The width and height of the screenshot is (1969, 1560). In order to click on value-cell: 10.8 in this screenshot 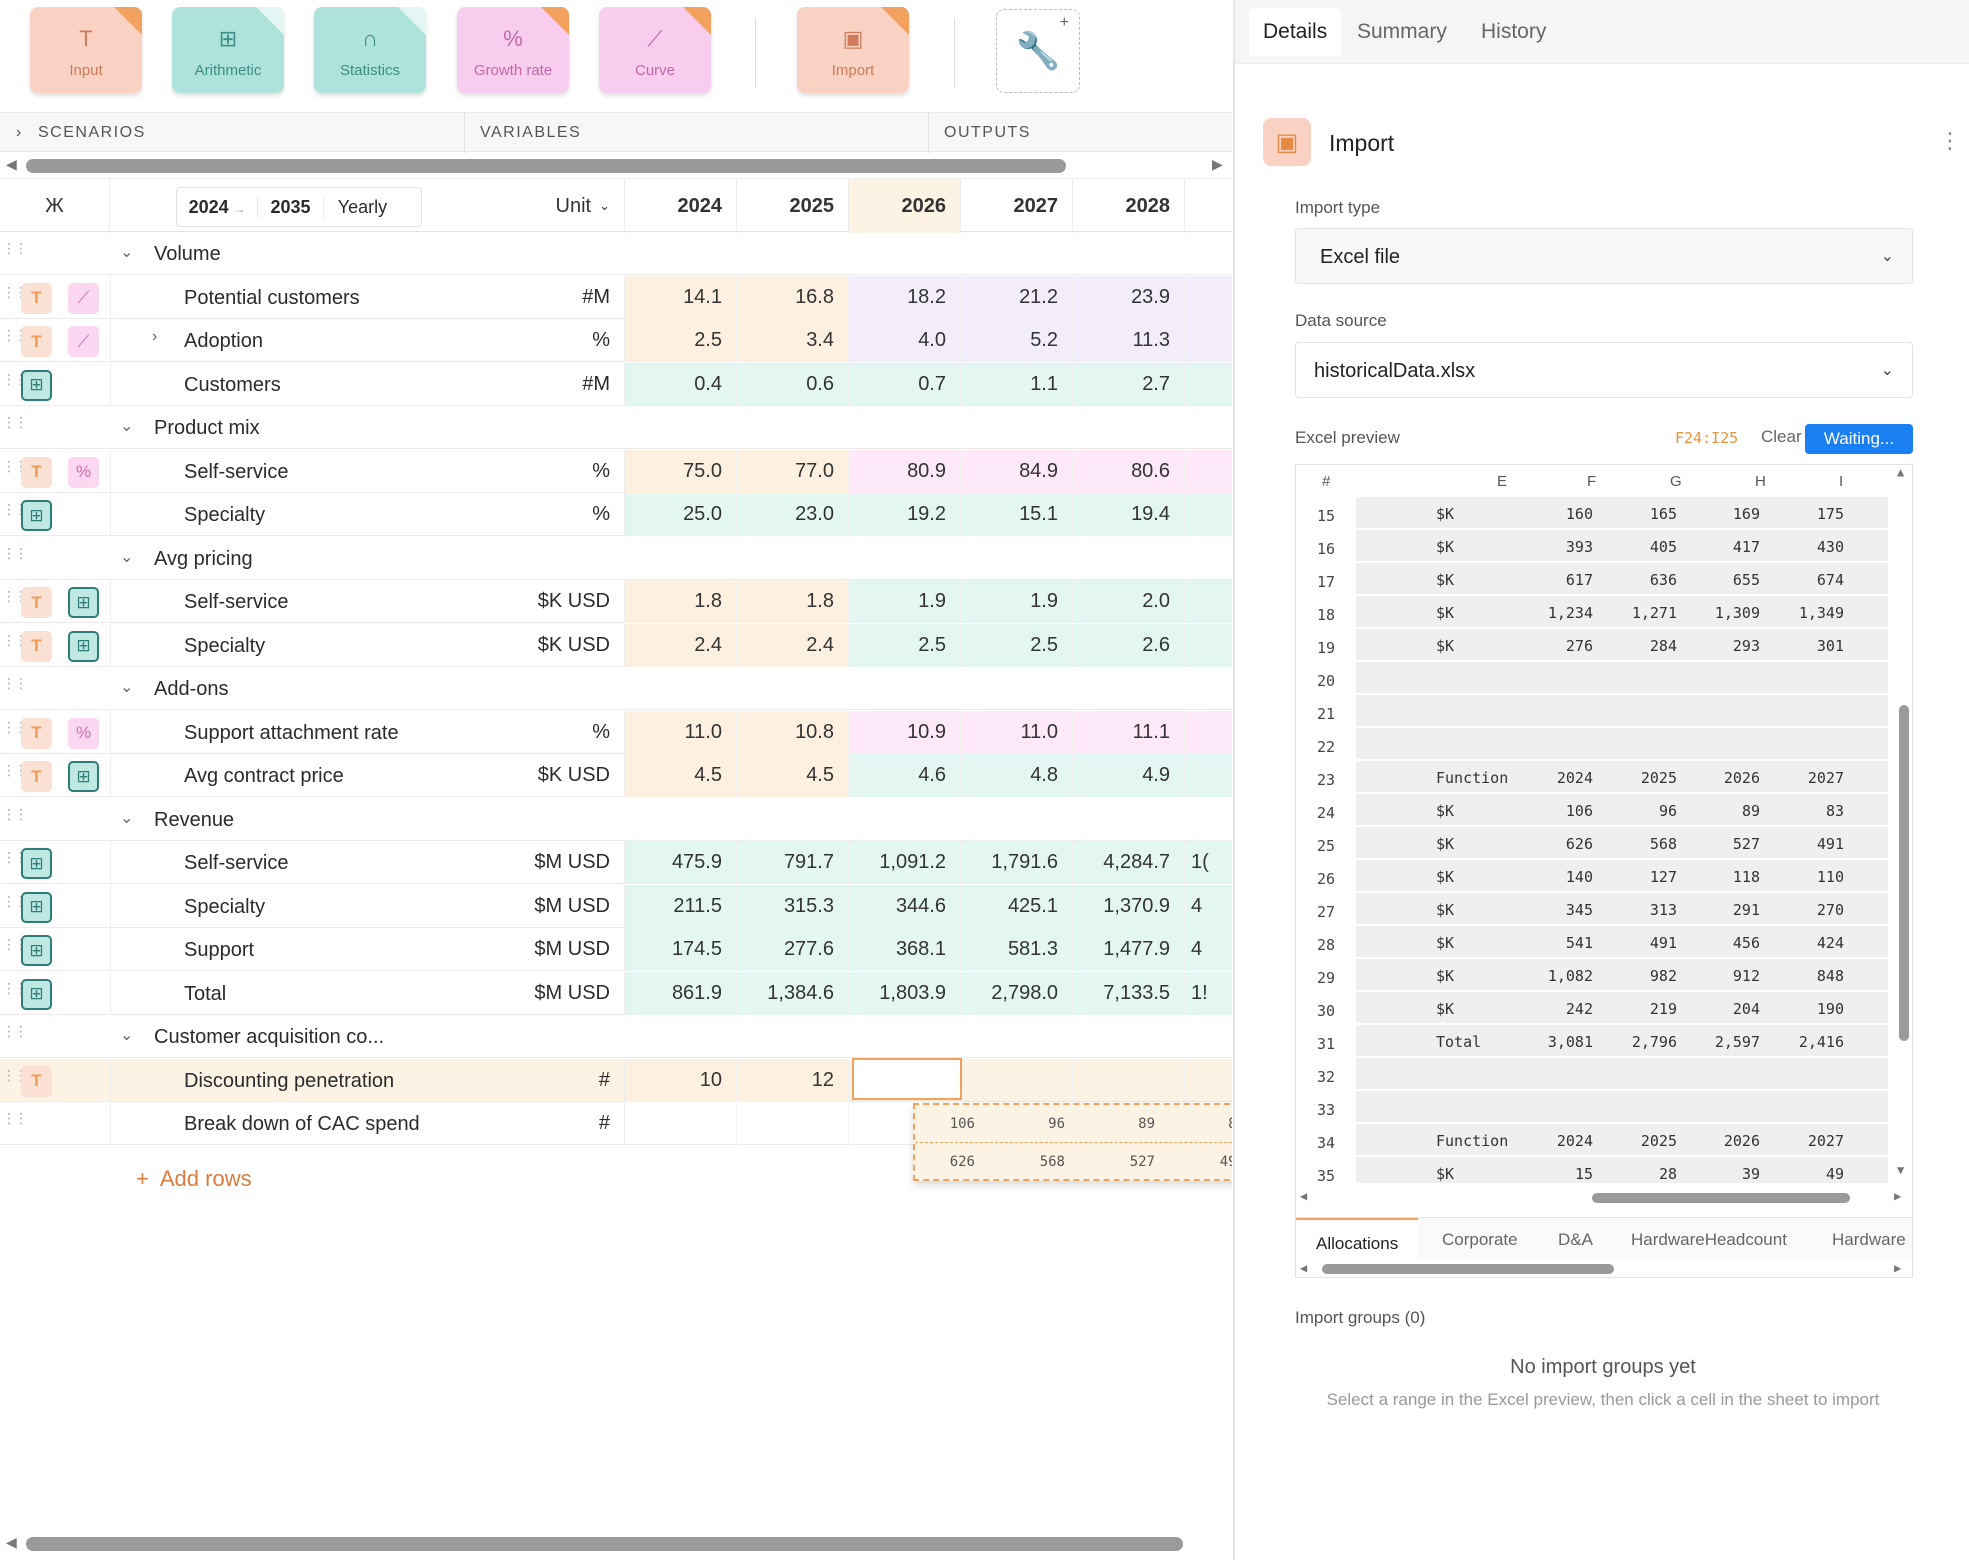, I will do `click(793, 732)`.